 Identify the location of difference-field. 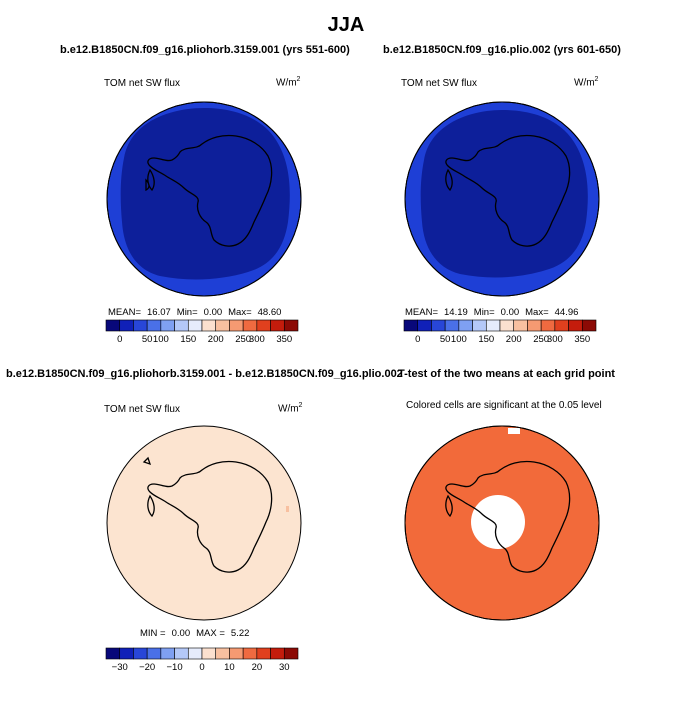
(204, 523).